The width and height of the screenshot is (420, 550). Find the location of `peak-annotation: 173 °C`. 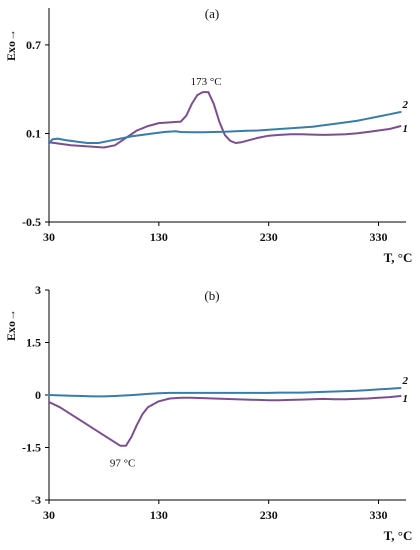

peak-annotation: 173 °C is located at coordinates (206, 82).